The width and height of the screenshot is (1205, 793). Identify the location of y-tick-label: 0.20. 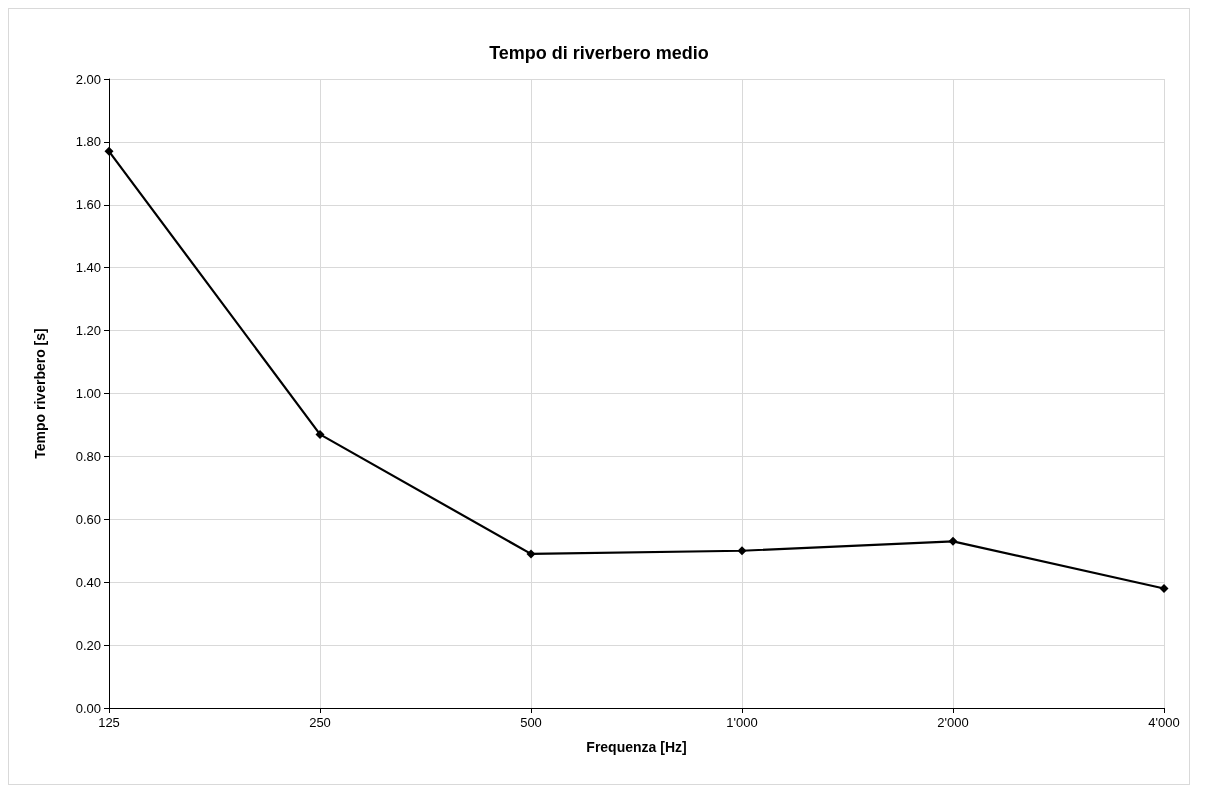
(88, 645).